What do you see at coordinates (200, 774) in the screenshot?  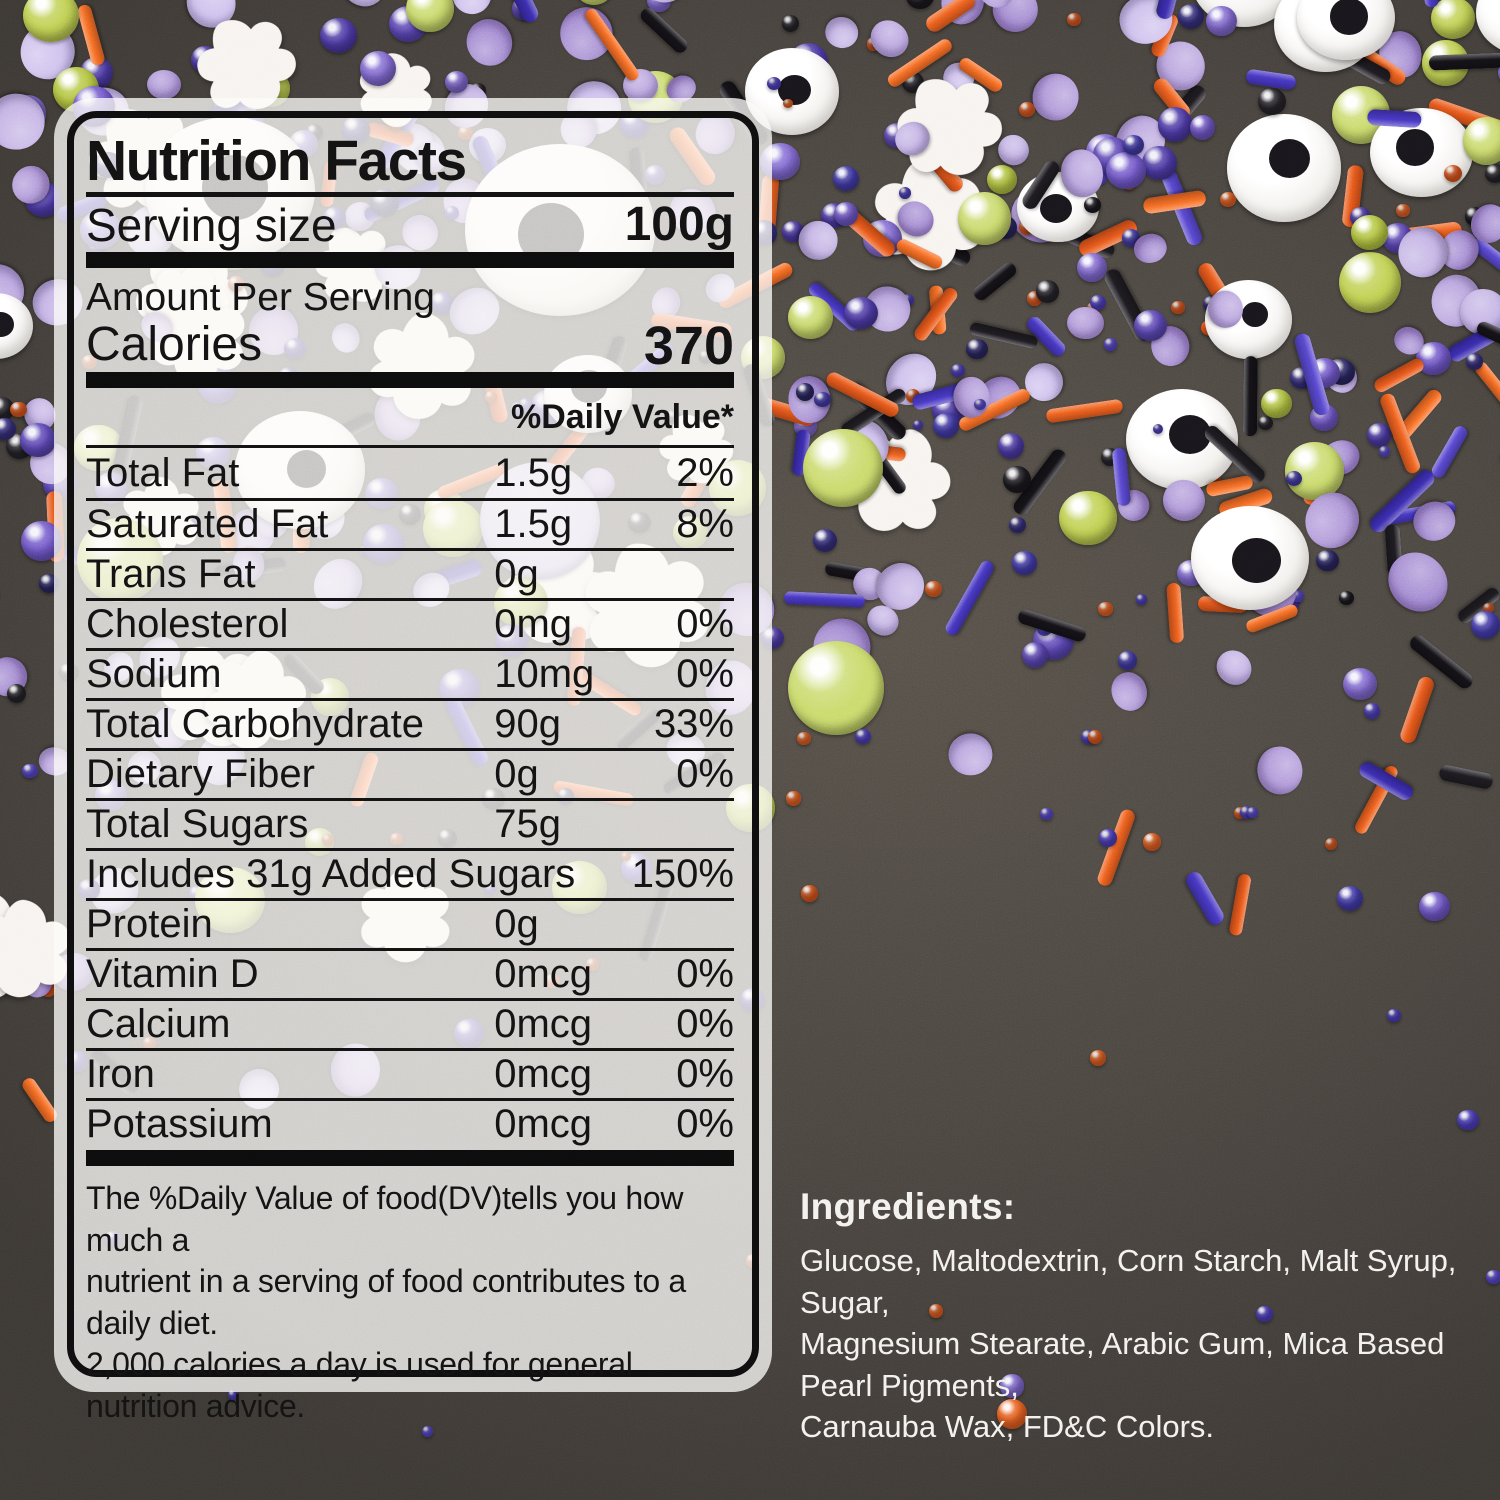 I see `nutrient-name: Dietary Fiber` at bounding box center [200, 774].